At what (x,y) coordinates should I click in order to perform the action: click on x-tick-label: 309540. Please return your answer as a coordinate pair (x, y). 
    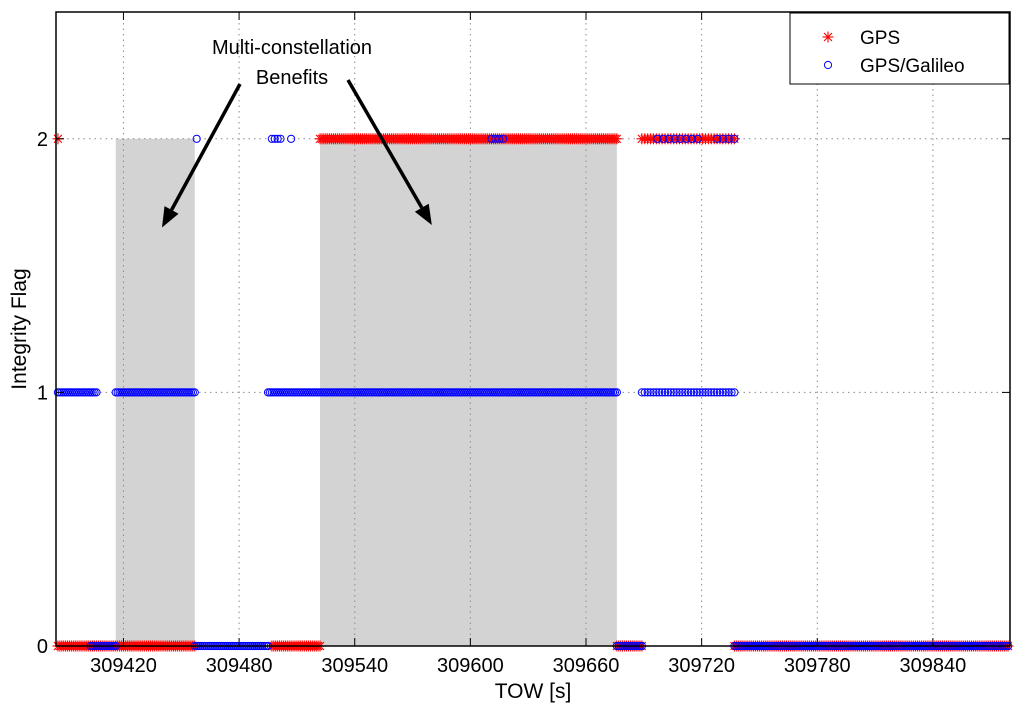
    Looking at the image, I should click on (354, 666).